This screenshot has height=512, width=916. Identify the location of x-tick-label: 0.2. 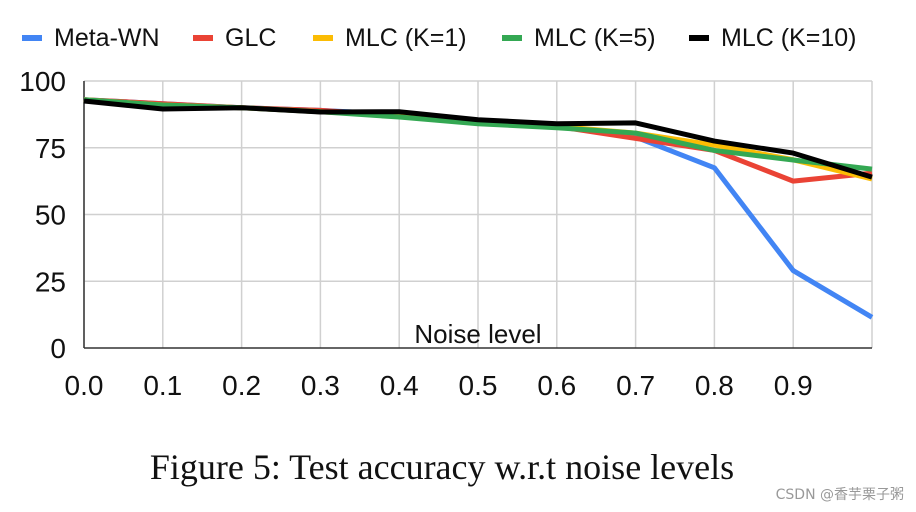
(241, 385).